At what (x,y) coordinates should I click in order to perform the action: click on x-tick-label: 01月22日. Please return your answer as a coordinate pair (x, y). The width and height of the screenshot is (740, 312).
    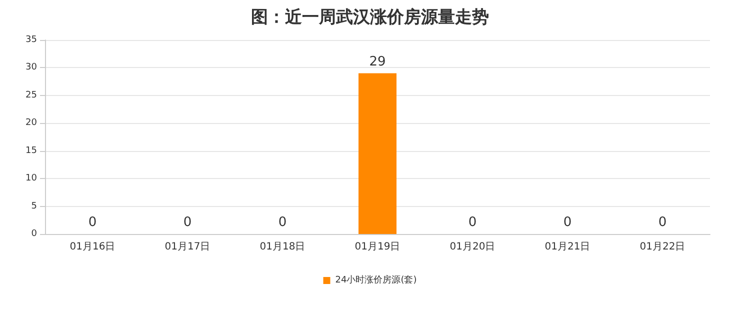
    Looking at the image, I should click on (663, 247).